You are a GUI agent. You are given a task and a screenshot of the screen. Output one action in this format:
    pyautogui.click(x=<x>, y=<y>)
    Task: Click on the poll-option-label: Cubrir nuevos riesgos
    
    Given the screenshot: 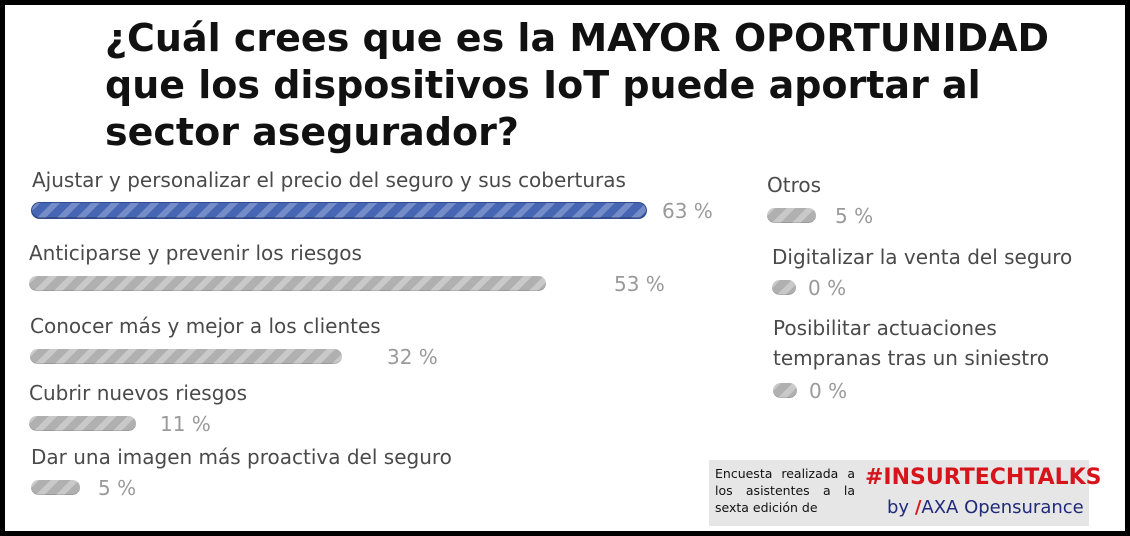 What is the action you would take?
    pyautogui.click(x=138, y=393)
    